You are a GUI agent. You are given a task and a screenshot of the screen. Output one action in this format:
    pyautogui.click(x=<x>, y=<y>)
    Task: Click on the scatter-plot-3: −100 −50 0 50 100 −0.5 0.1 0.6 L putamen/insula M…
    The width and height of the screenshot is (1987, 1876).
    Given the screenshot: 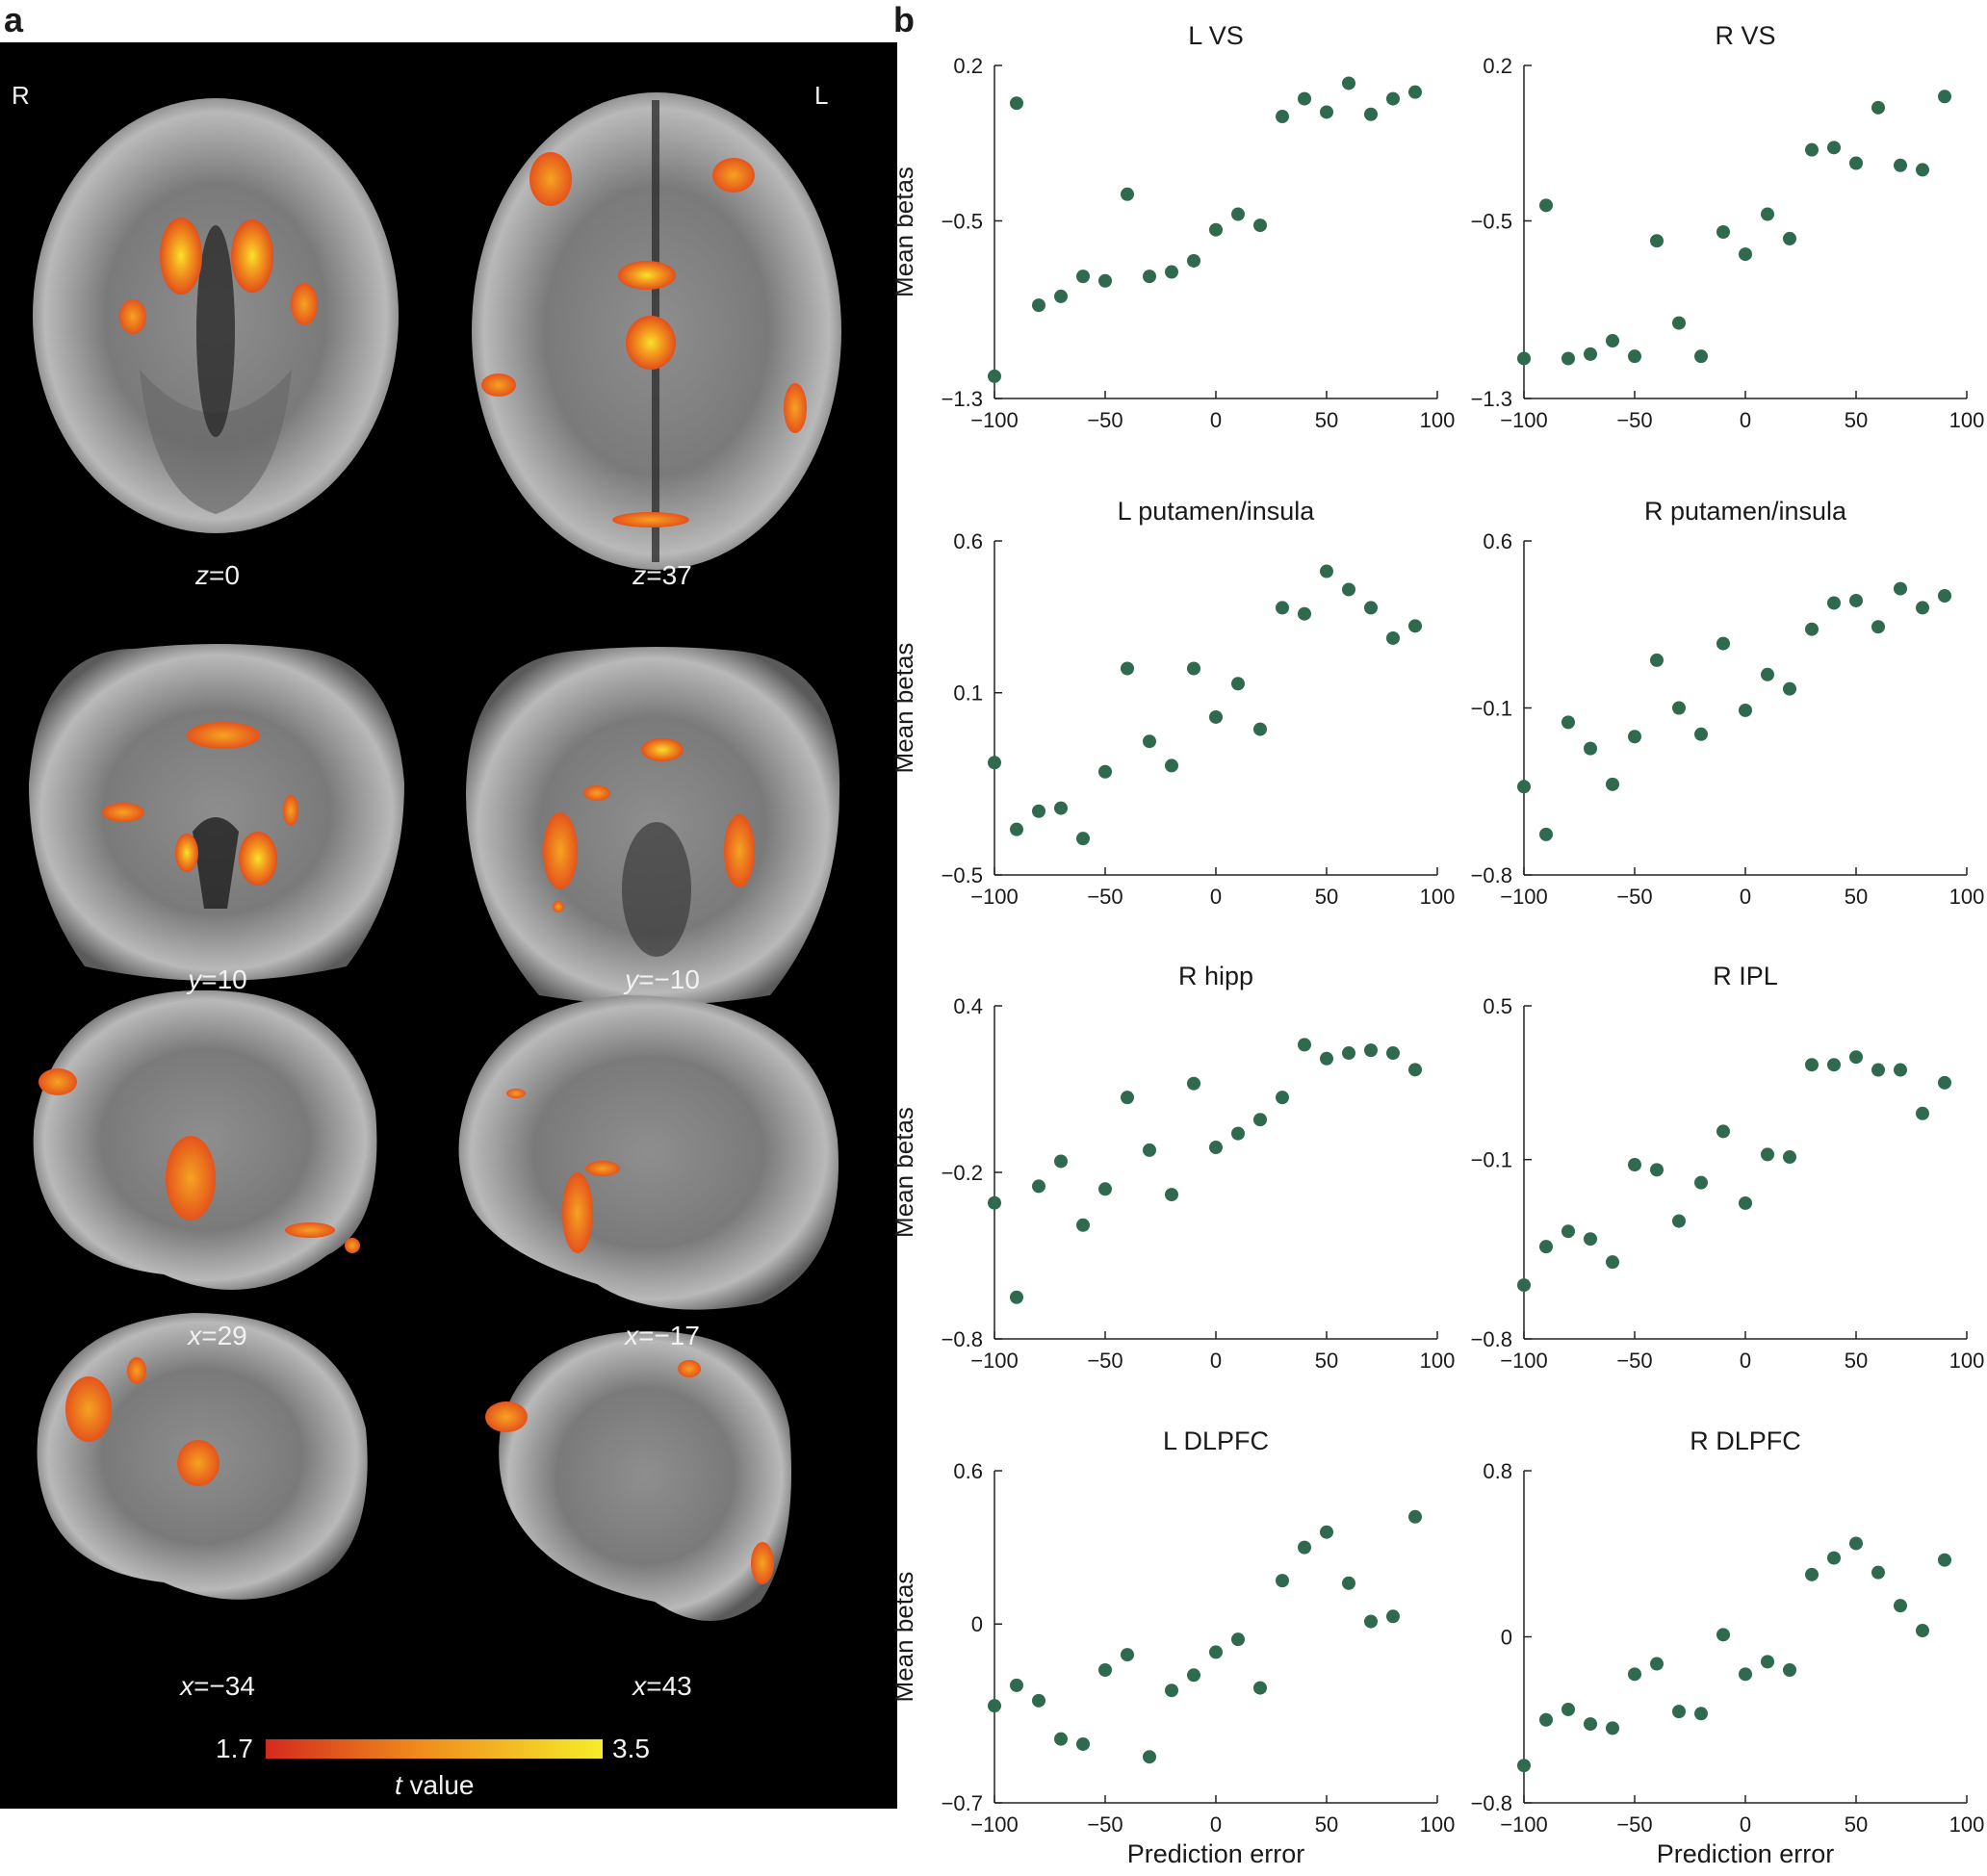 What is the action you would take?
    pyautogui.click(x=1172, y=703)
    